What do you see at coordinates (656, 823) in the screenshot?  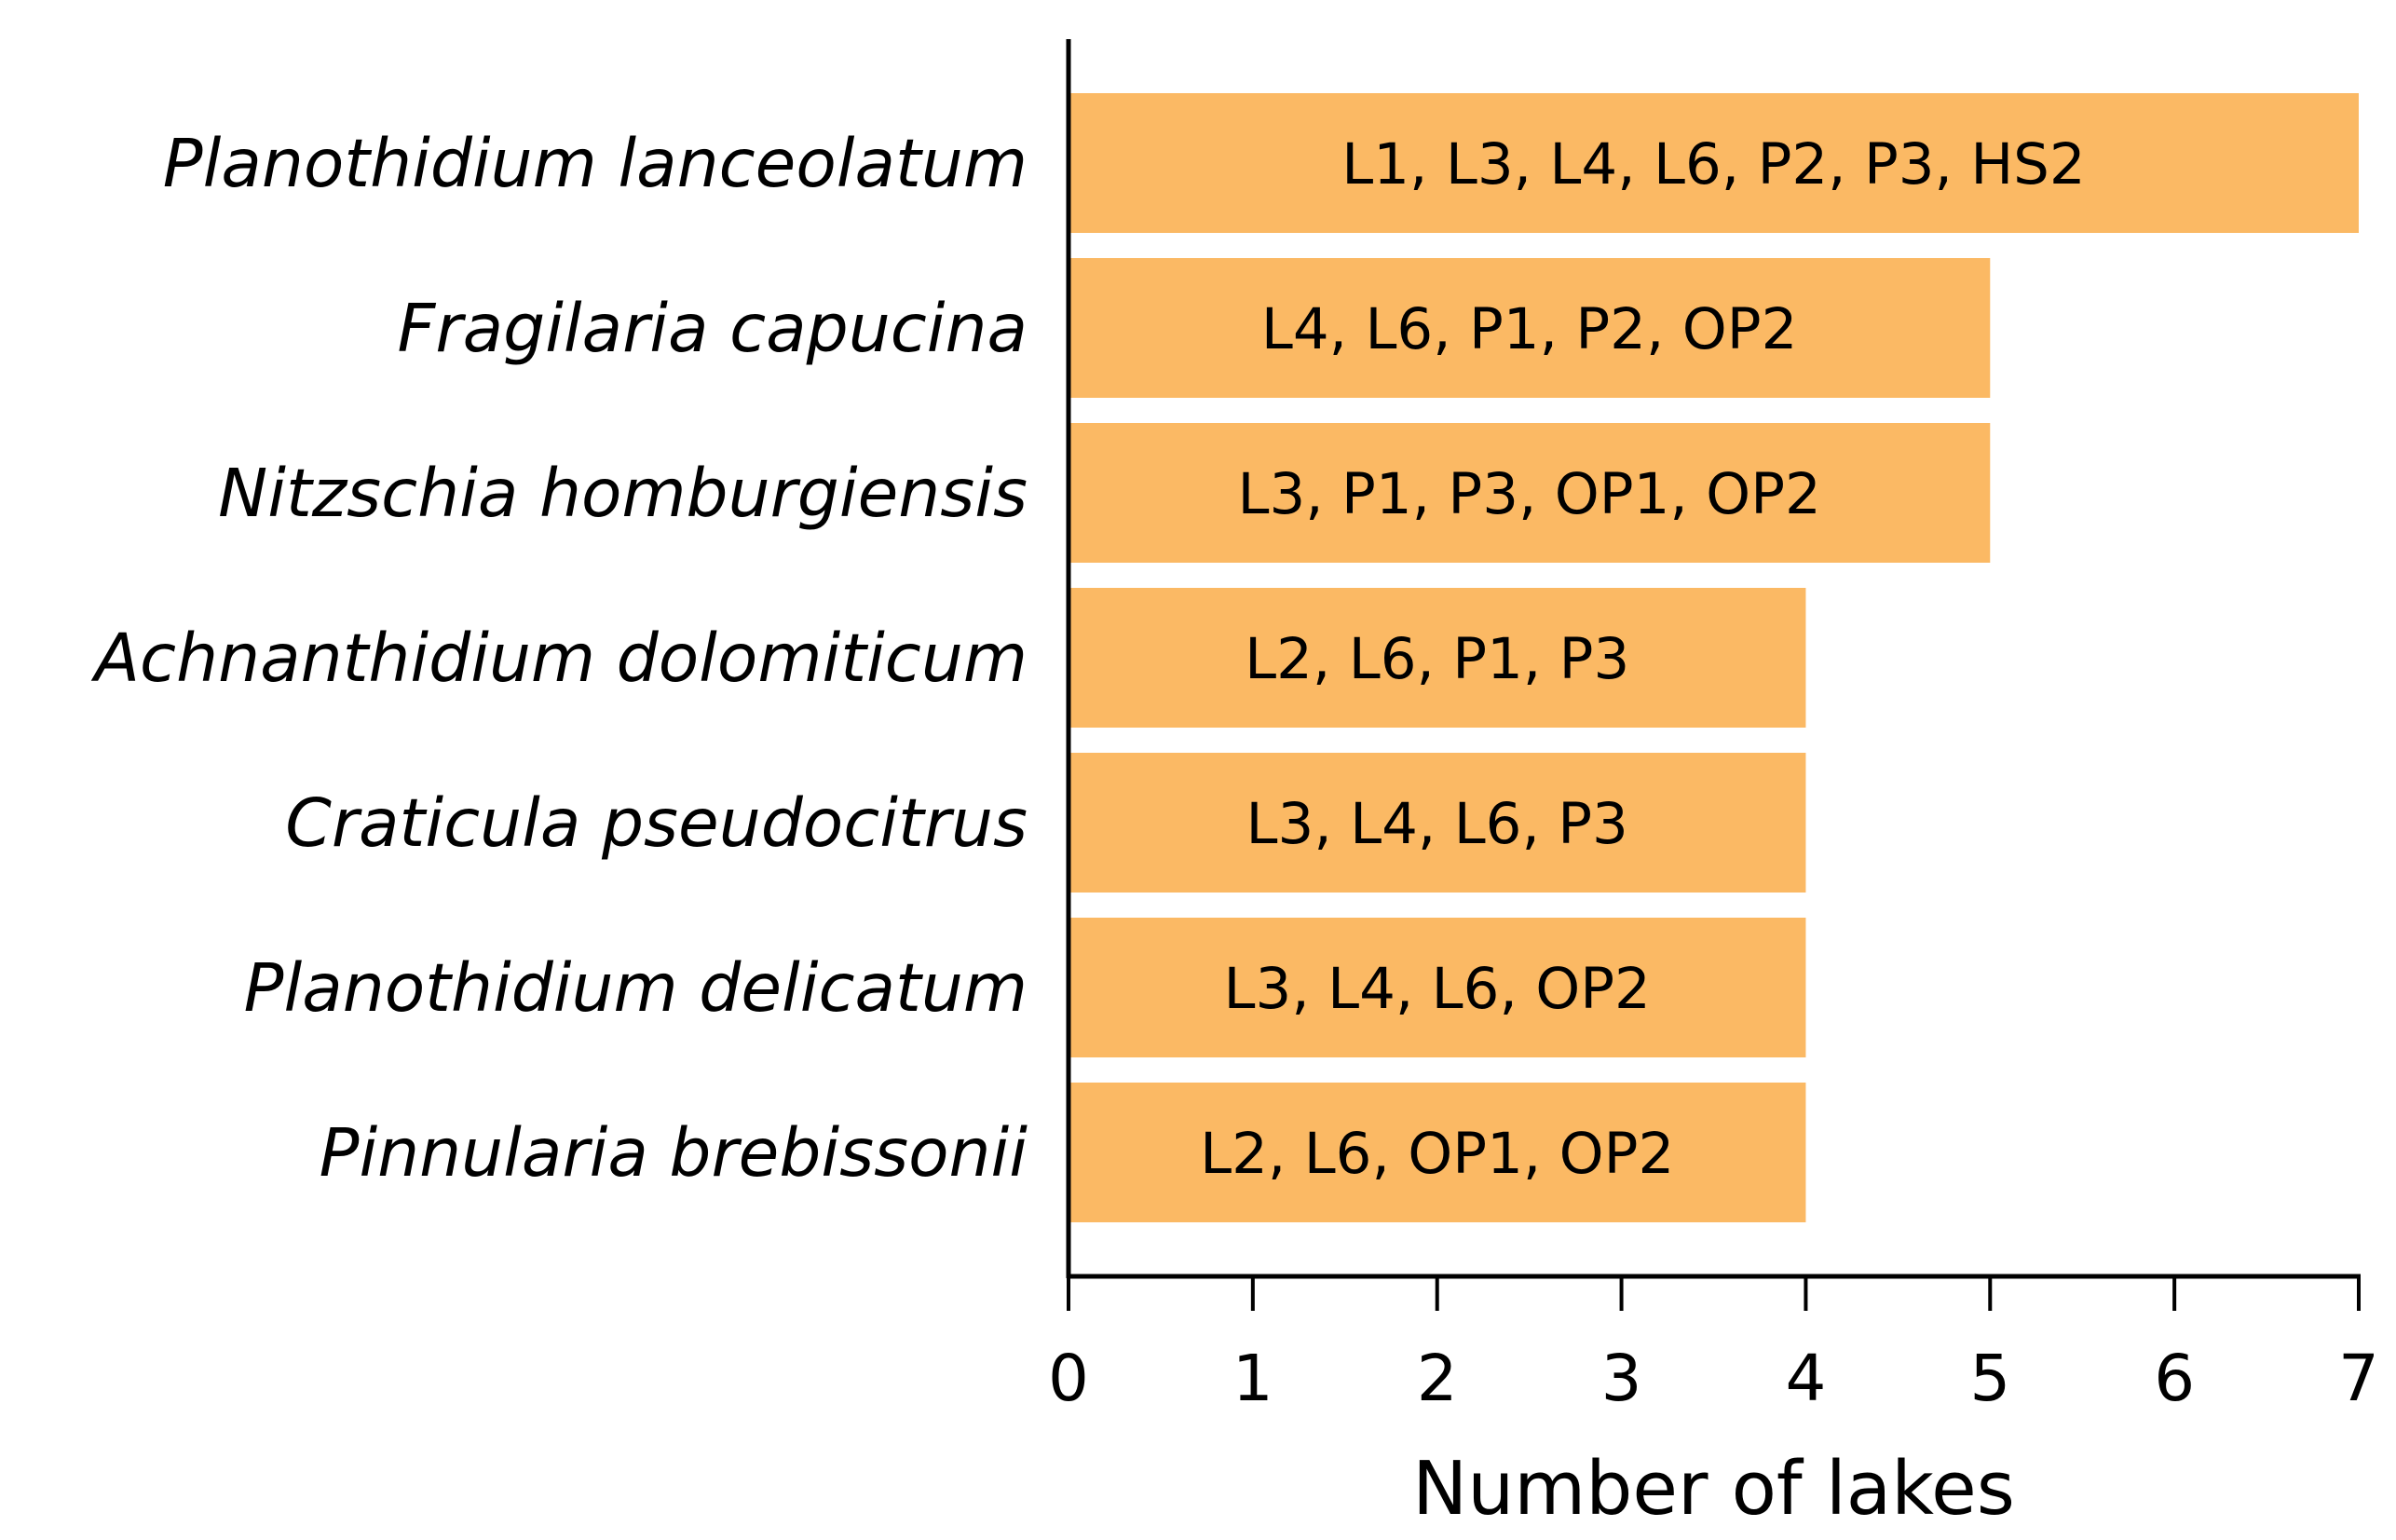 I see `category-label: Craticula pseudocitrus` at bounding box center [656, 823].